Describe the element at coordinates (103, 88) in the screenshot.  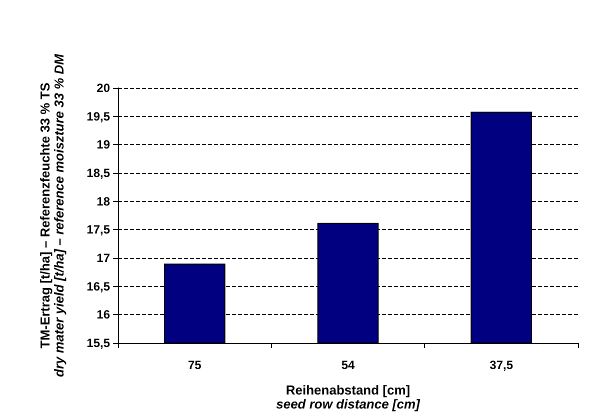
I see `y-tick-label: 20` at that location.